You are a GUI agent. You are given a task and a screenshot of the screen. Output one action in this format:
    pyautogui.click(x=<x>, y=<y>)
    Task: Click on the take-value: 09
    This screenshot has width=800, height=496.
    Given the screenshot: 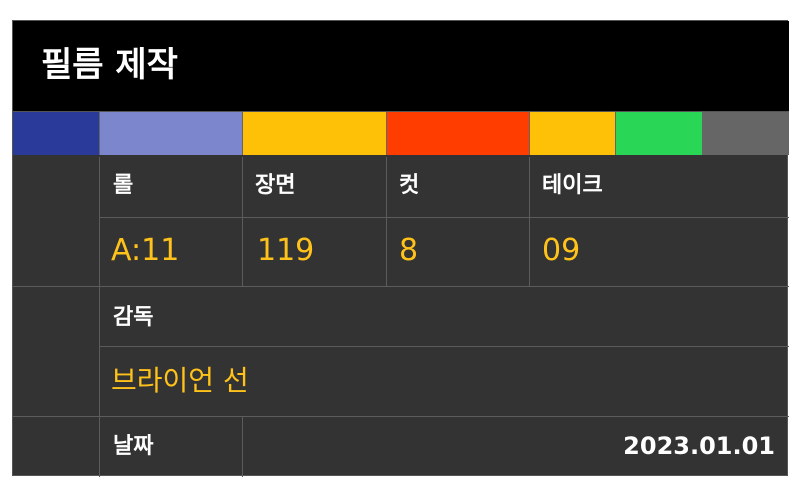 What is the action you would take?
    pyautogui.click(x=561, y=250)
    